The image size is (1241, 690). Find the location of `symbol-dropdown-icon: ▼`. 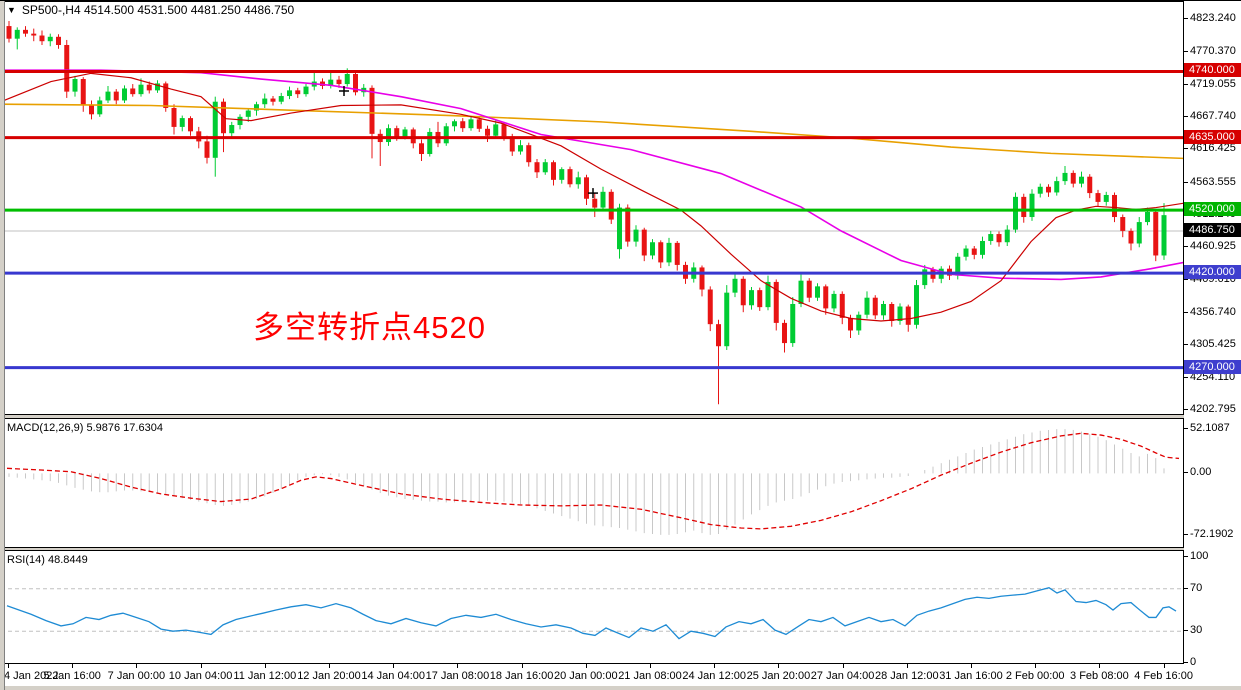

symbol-dropdown-icon: ▼ is located at coordinates (11, 10).